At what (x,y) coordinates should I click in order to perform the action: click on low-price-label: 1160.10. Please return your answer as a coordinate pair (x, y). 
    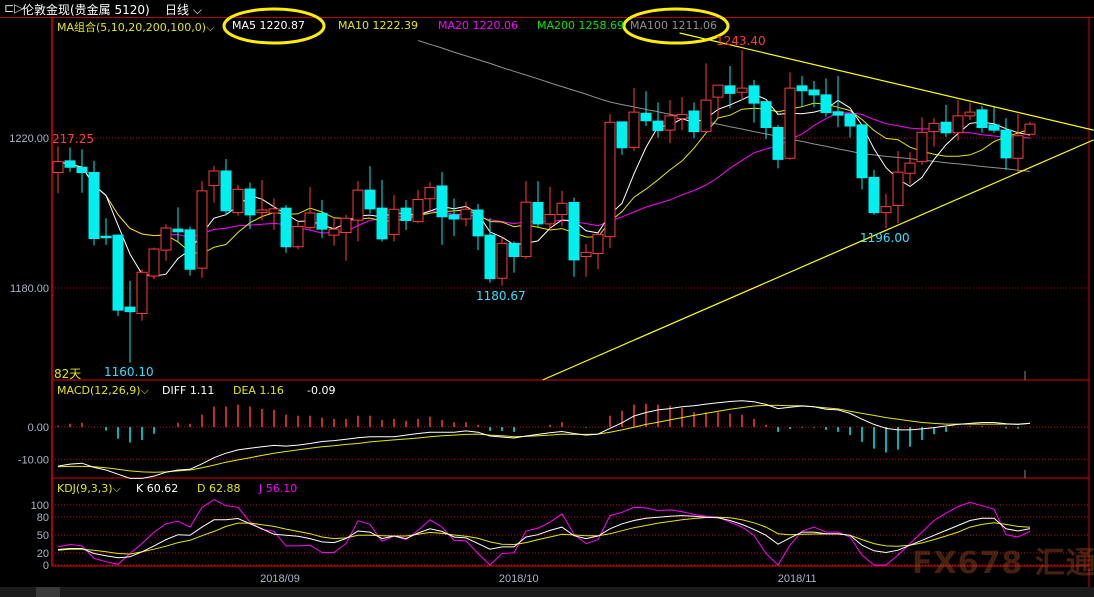
    Looking at the image, I should click on (129, 372).